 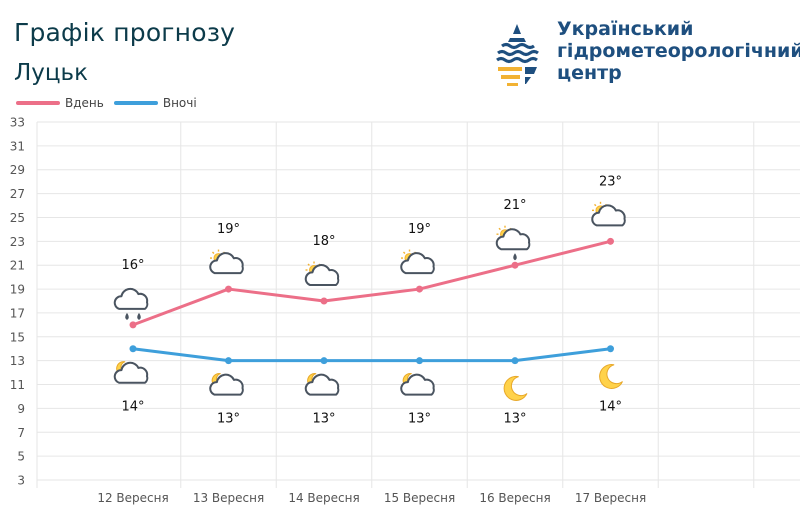 What do you see at coordinates (228, 498) in the screenshot?
I see `x-tick-label: 13 Вересня` at bounding box center [228, 498].